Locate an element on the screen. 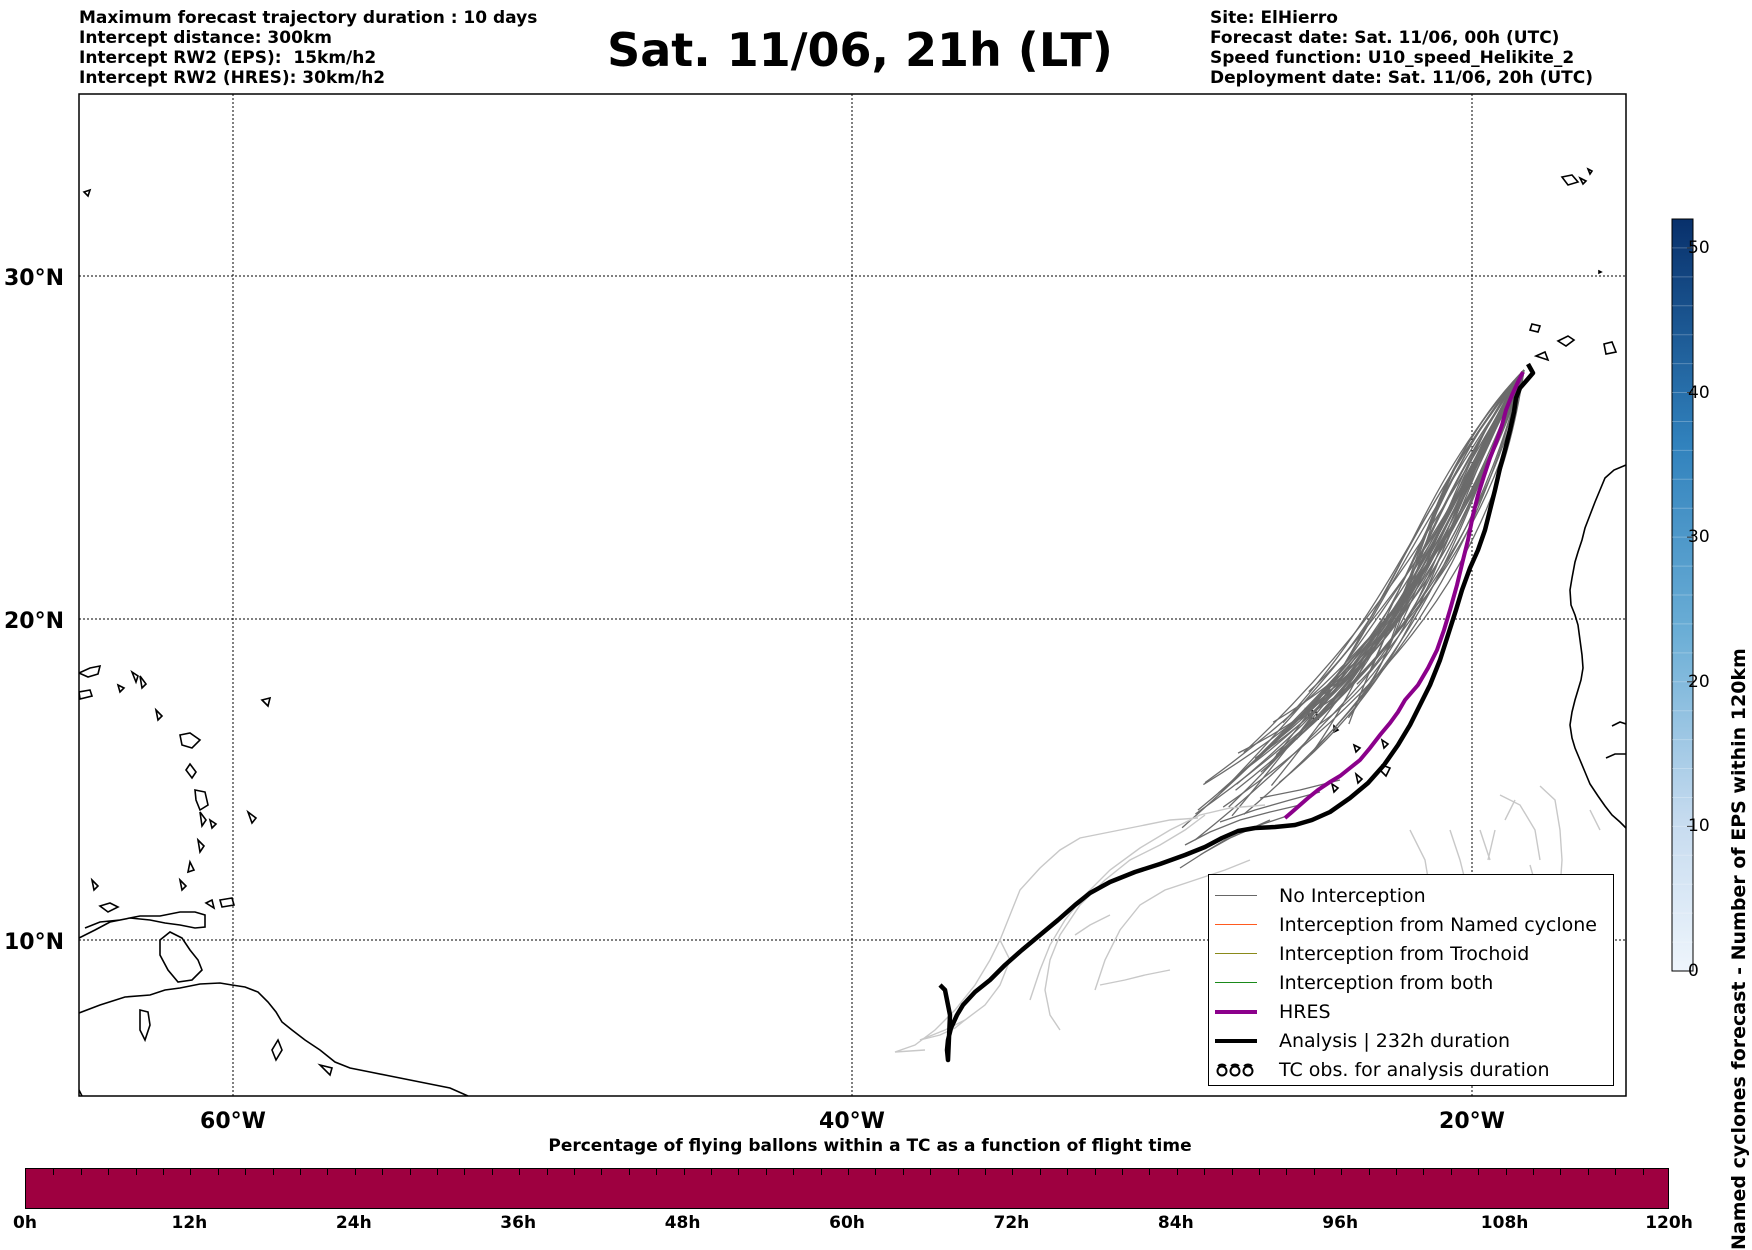 The image size is (1752, 1250). percentage-bar-tick-label: 24h is located at coordinates (353, 1223).